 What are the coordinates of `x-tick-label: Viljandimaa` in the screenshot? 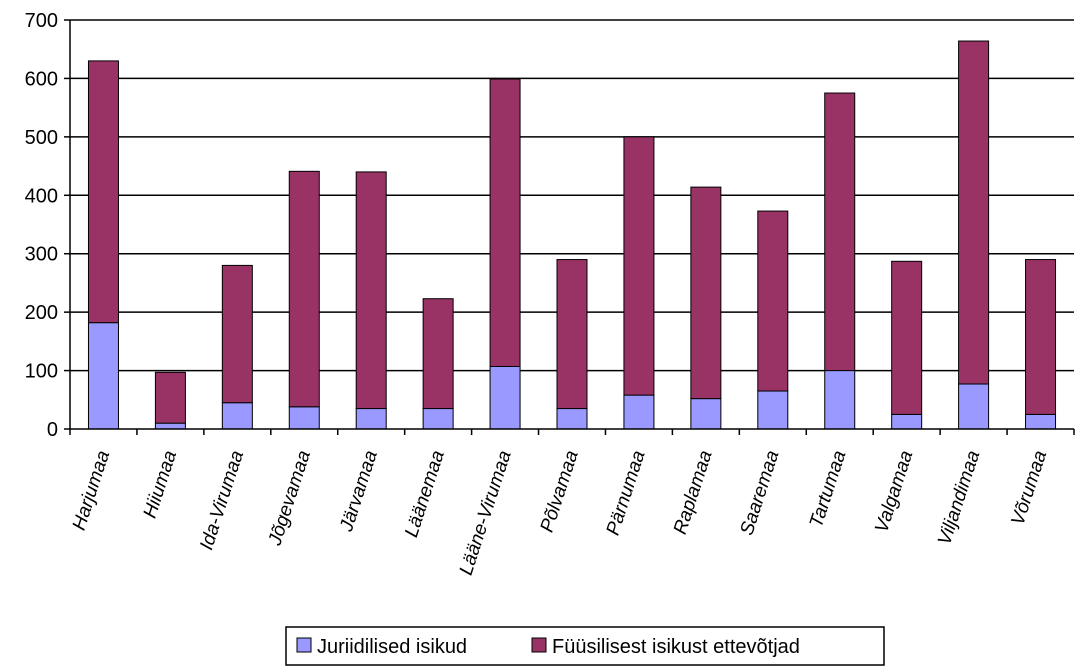 It's located at (959, 498).